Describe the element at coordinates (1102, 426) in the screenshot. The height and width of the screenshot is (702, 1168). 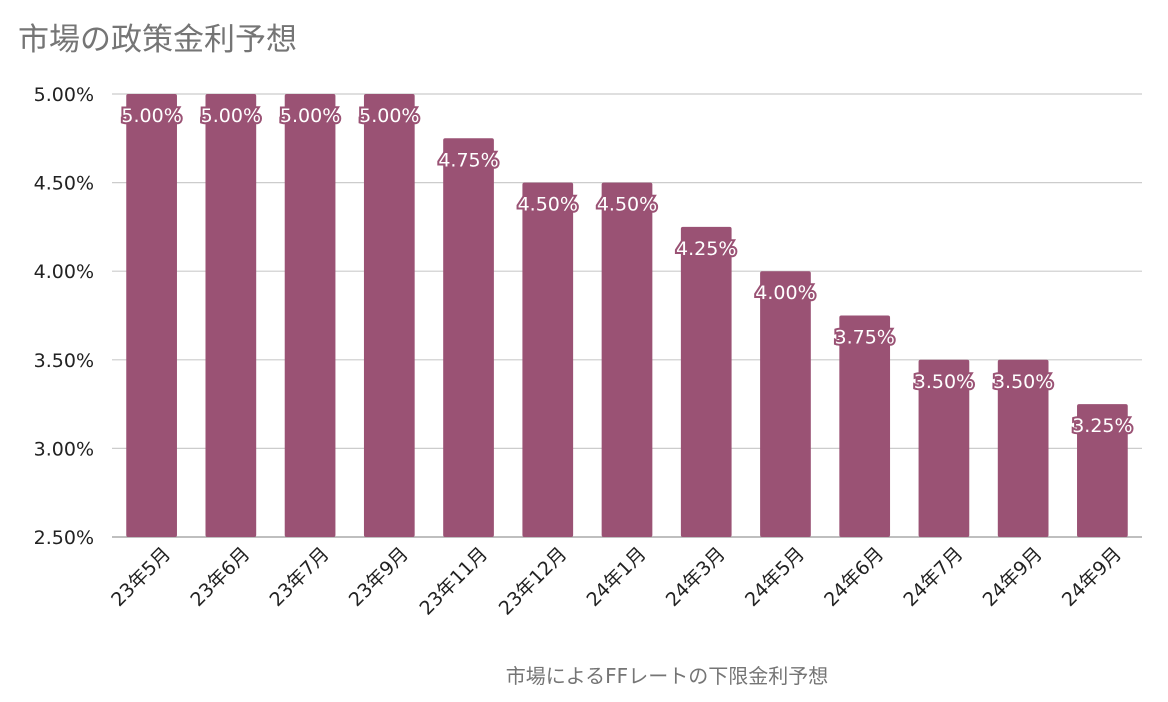
I see `data-label: 3.25%` at that location.